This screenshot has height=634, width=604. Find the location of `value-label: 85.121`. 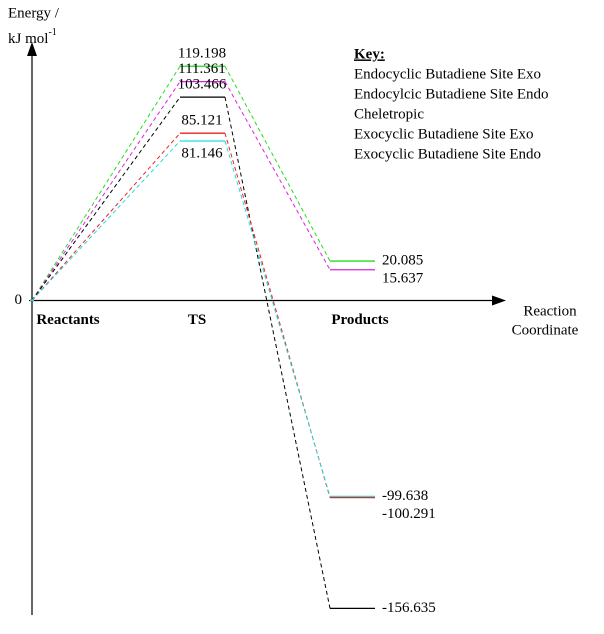

value-label: 85.121 is located at coordinates (201, 121).